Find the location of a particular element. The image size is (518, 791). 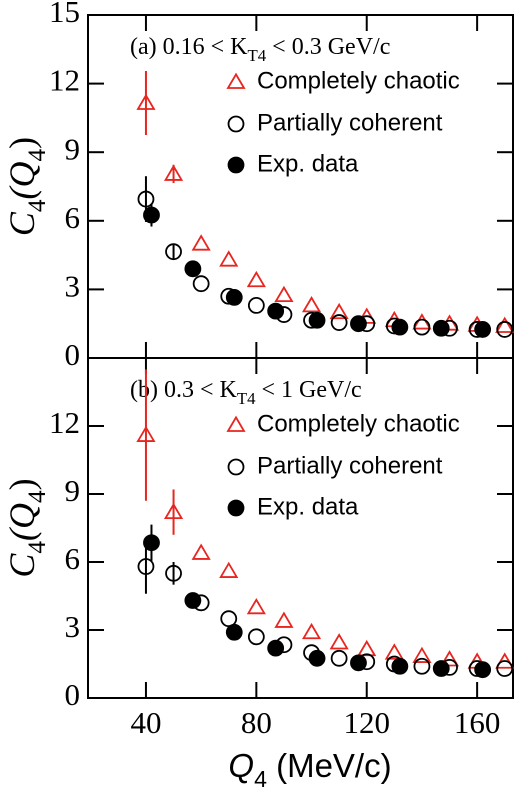

label-part: (MeV/c) is located at coordinates (329, 765).